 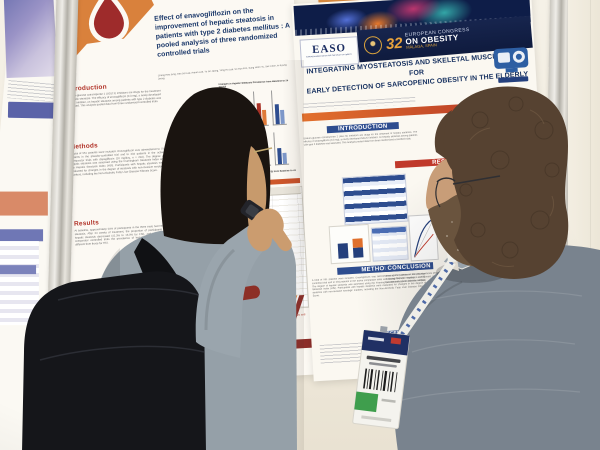 I want to click on badge-sub-line, so click(x=382, y=364).